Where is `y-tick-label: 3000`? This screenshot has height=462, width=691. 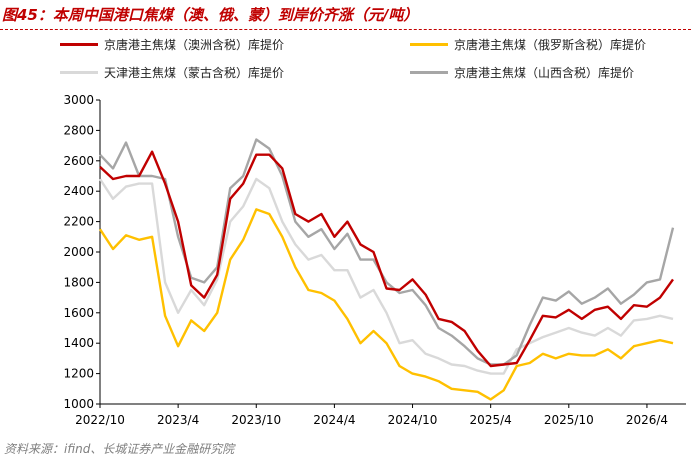 y-tick-label: 3000 is located at coordinates (78, 100).